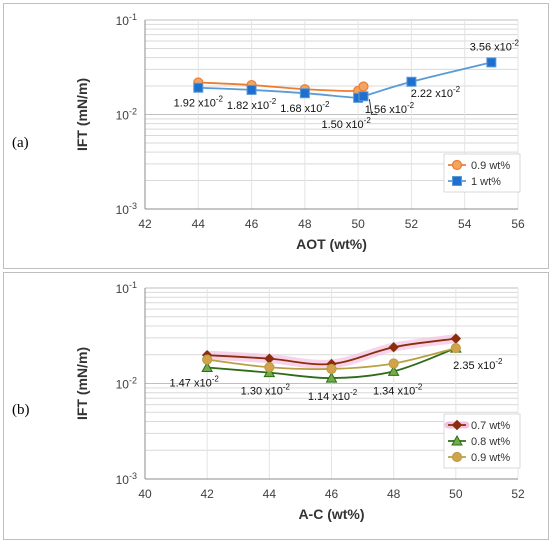  I want to click on panel-label: (b), so click(21, 410).